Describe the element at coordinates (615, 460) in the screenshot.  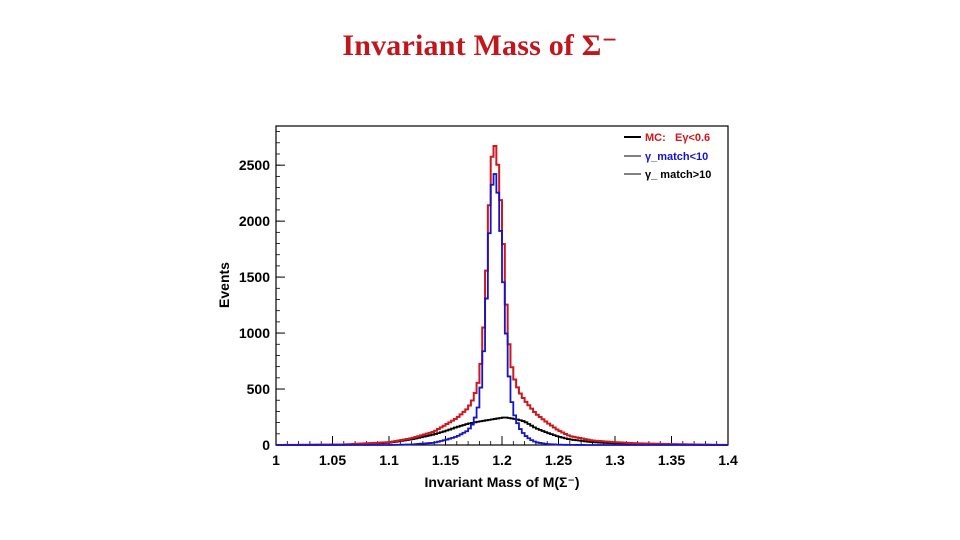
I see `x-tick-label: 1.3` at that location.